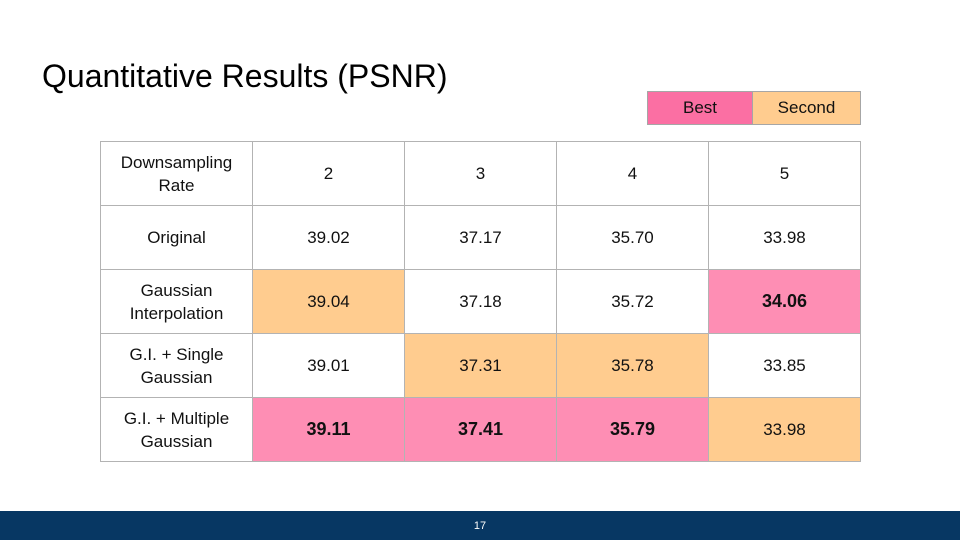 Image resolution: width=960 pixels, height=540 pixels. What do you see at coordinates (632, 173) in the screenshot?
I see `header-rate-cell: 4` at bounding box center [632, 173].